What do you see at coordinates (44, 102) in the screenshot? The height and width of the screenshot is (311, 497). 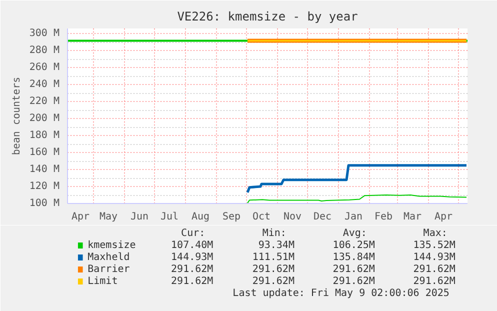 I see `y-tick-label: 220 M` at bounding box center [44, 102].